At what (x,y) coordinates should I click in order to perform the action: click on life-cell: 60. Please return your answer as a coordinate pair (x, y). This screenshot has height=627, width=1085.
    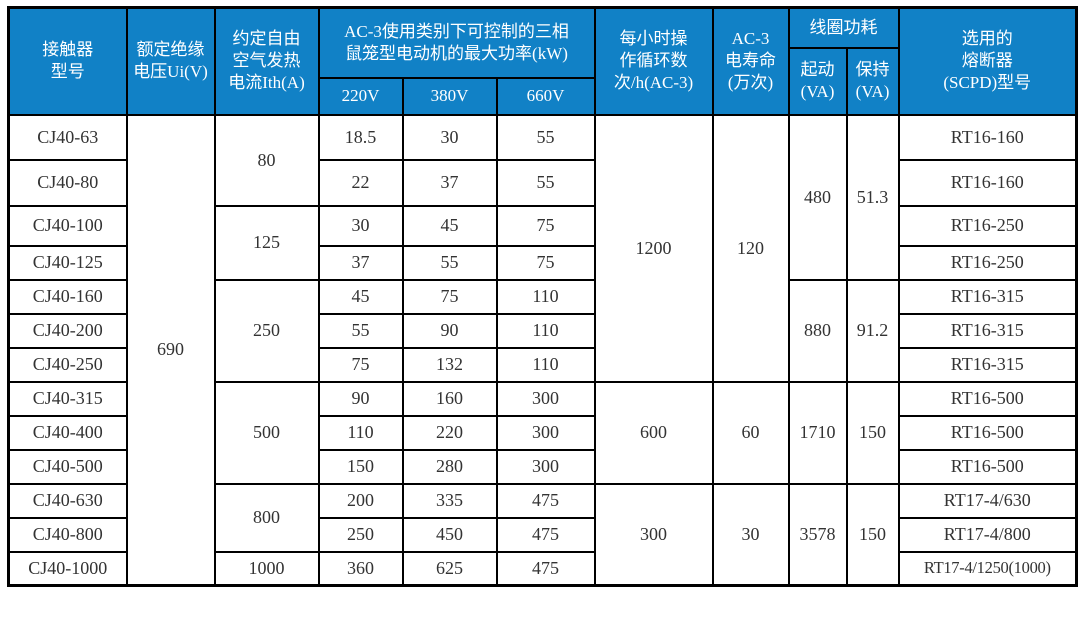
    Looking at the image, I should click on (750, 432).